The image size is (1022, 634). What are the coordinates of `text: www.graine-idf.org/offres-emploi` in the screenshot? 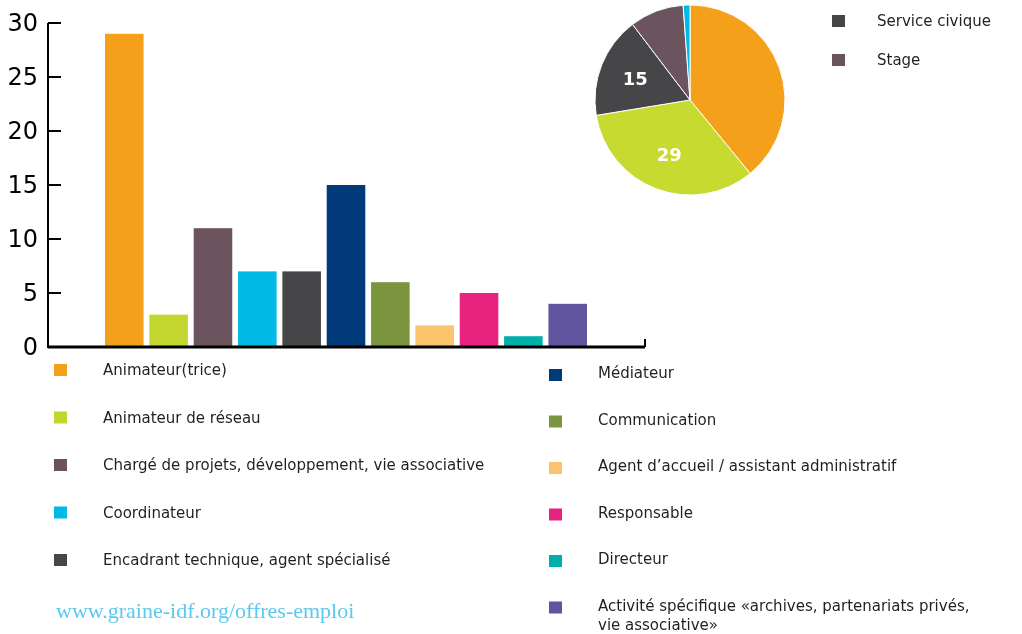 It's located at (205, 610).